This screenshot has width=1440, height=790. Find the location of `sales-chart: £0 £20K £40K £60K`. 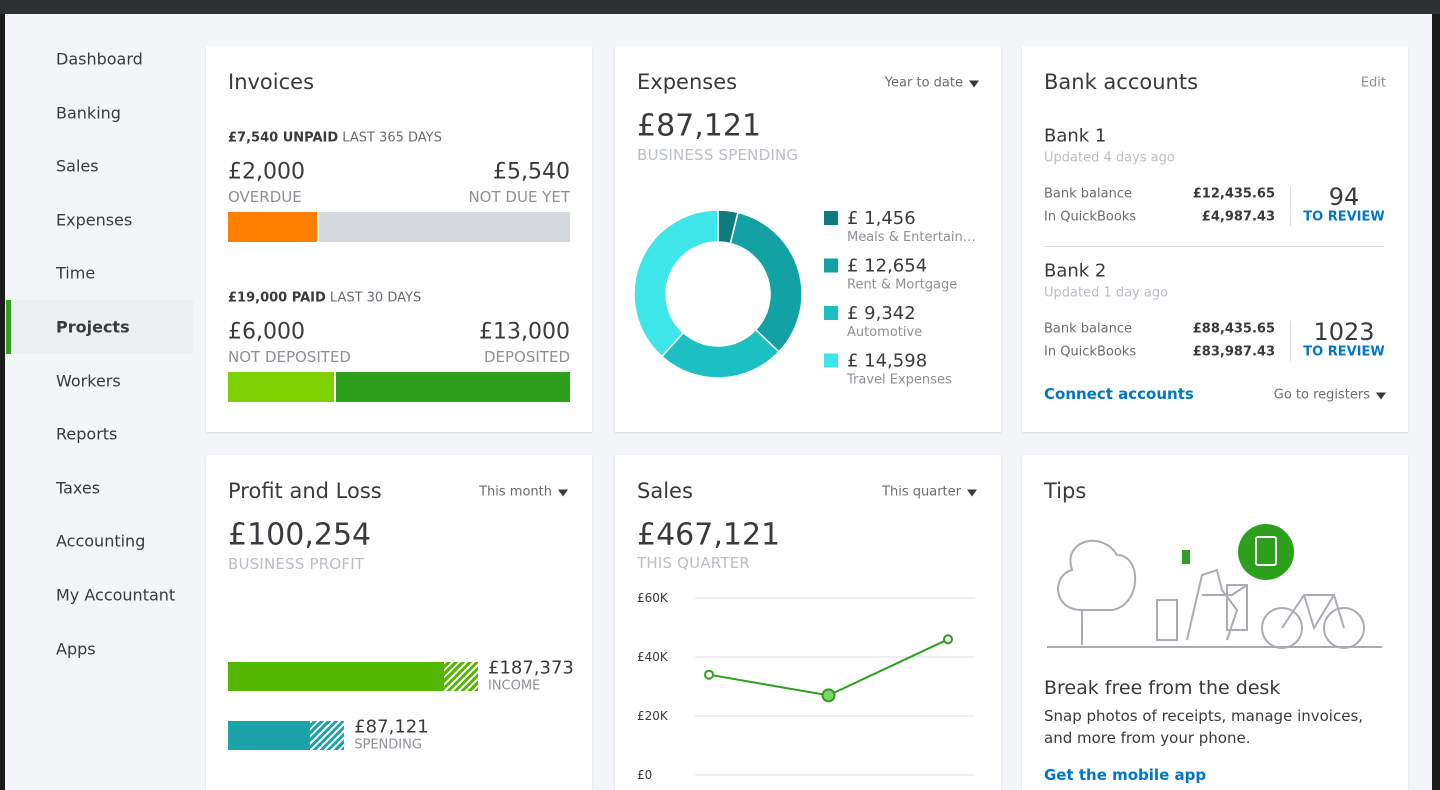

sales-chart: £0 £20K £40K £60K is located at coordinates (806, 686).